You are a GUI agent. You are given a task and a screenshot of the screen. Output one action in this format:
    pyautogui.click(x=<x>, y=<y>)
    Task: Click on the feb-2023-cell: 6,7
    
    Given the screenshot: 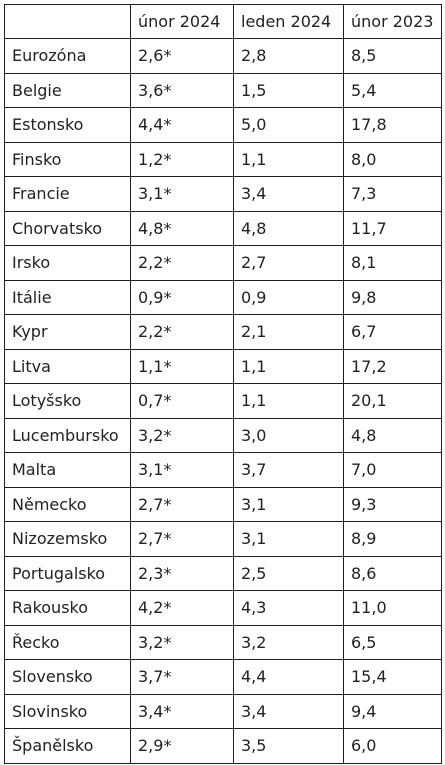 What is the action you would take?
    pyautogui.click(x=392, y=332)
    